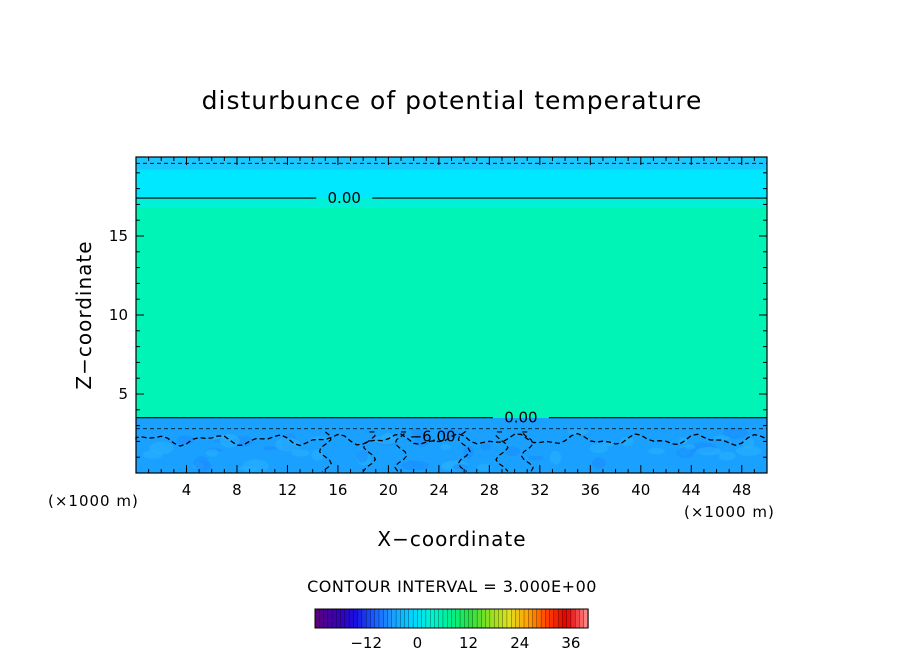 This screenshot has width=904, height=654. Describe the element at coordinates (489, 490) in the screenshot. I see `x-tick-label: 28` at that location.